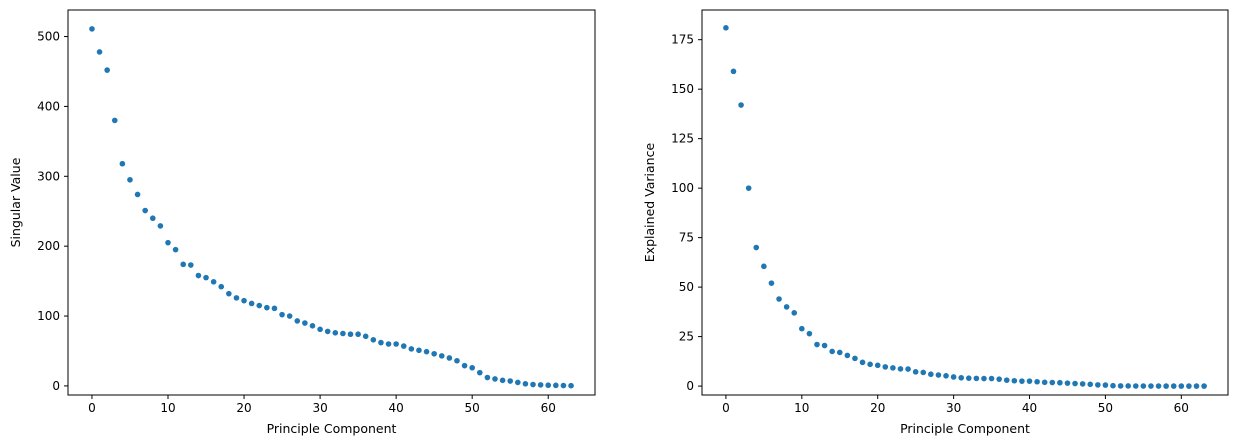 Image resolution: width=1238 pixels, height=448 pixels. Describe the element at coordinates (15, 202) in the screenshot. I see `left-y-axis-label: Singular Value` at that location.